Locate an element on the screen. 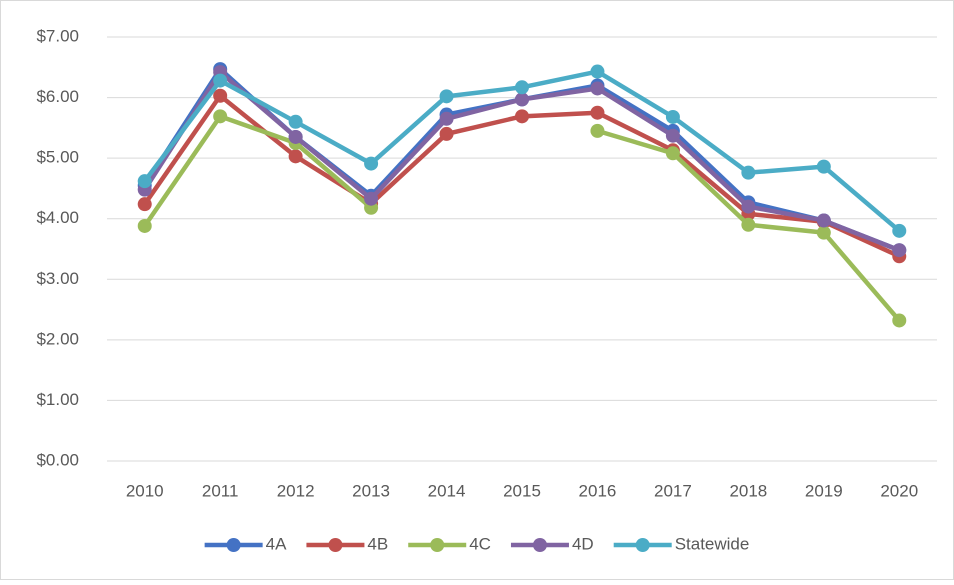  x-tick-label: 2013 is located at coordinates (371, 490).